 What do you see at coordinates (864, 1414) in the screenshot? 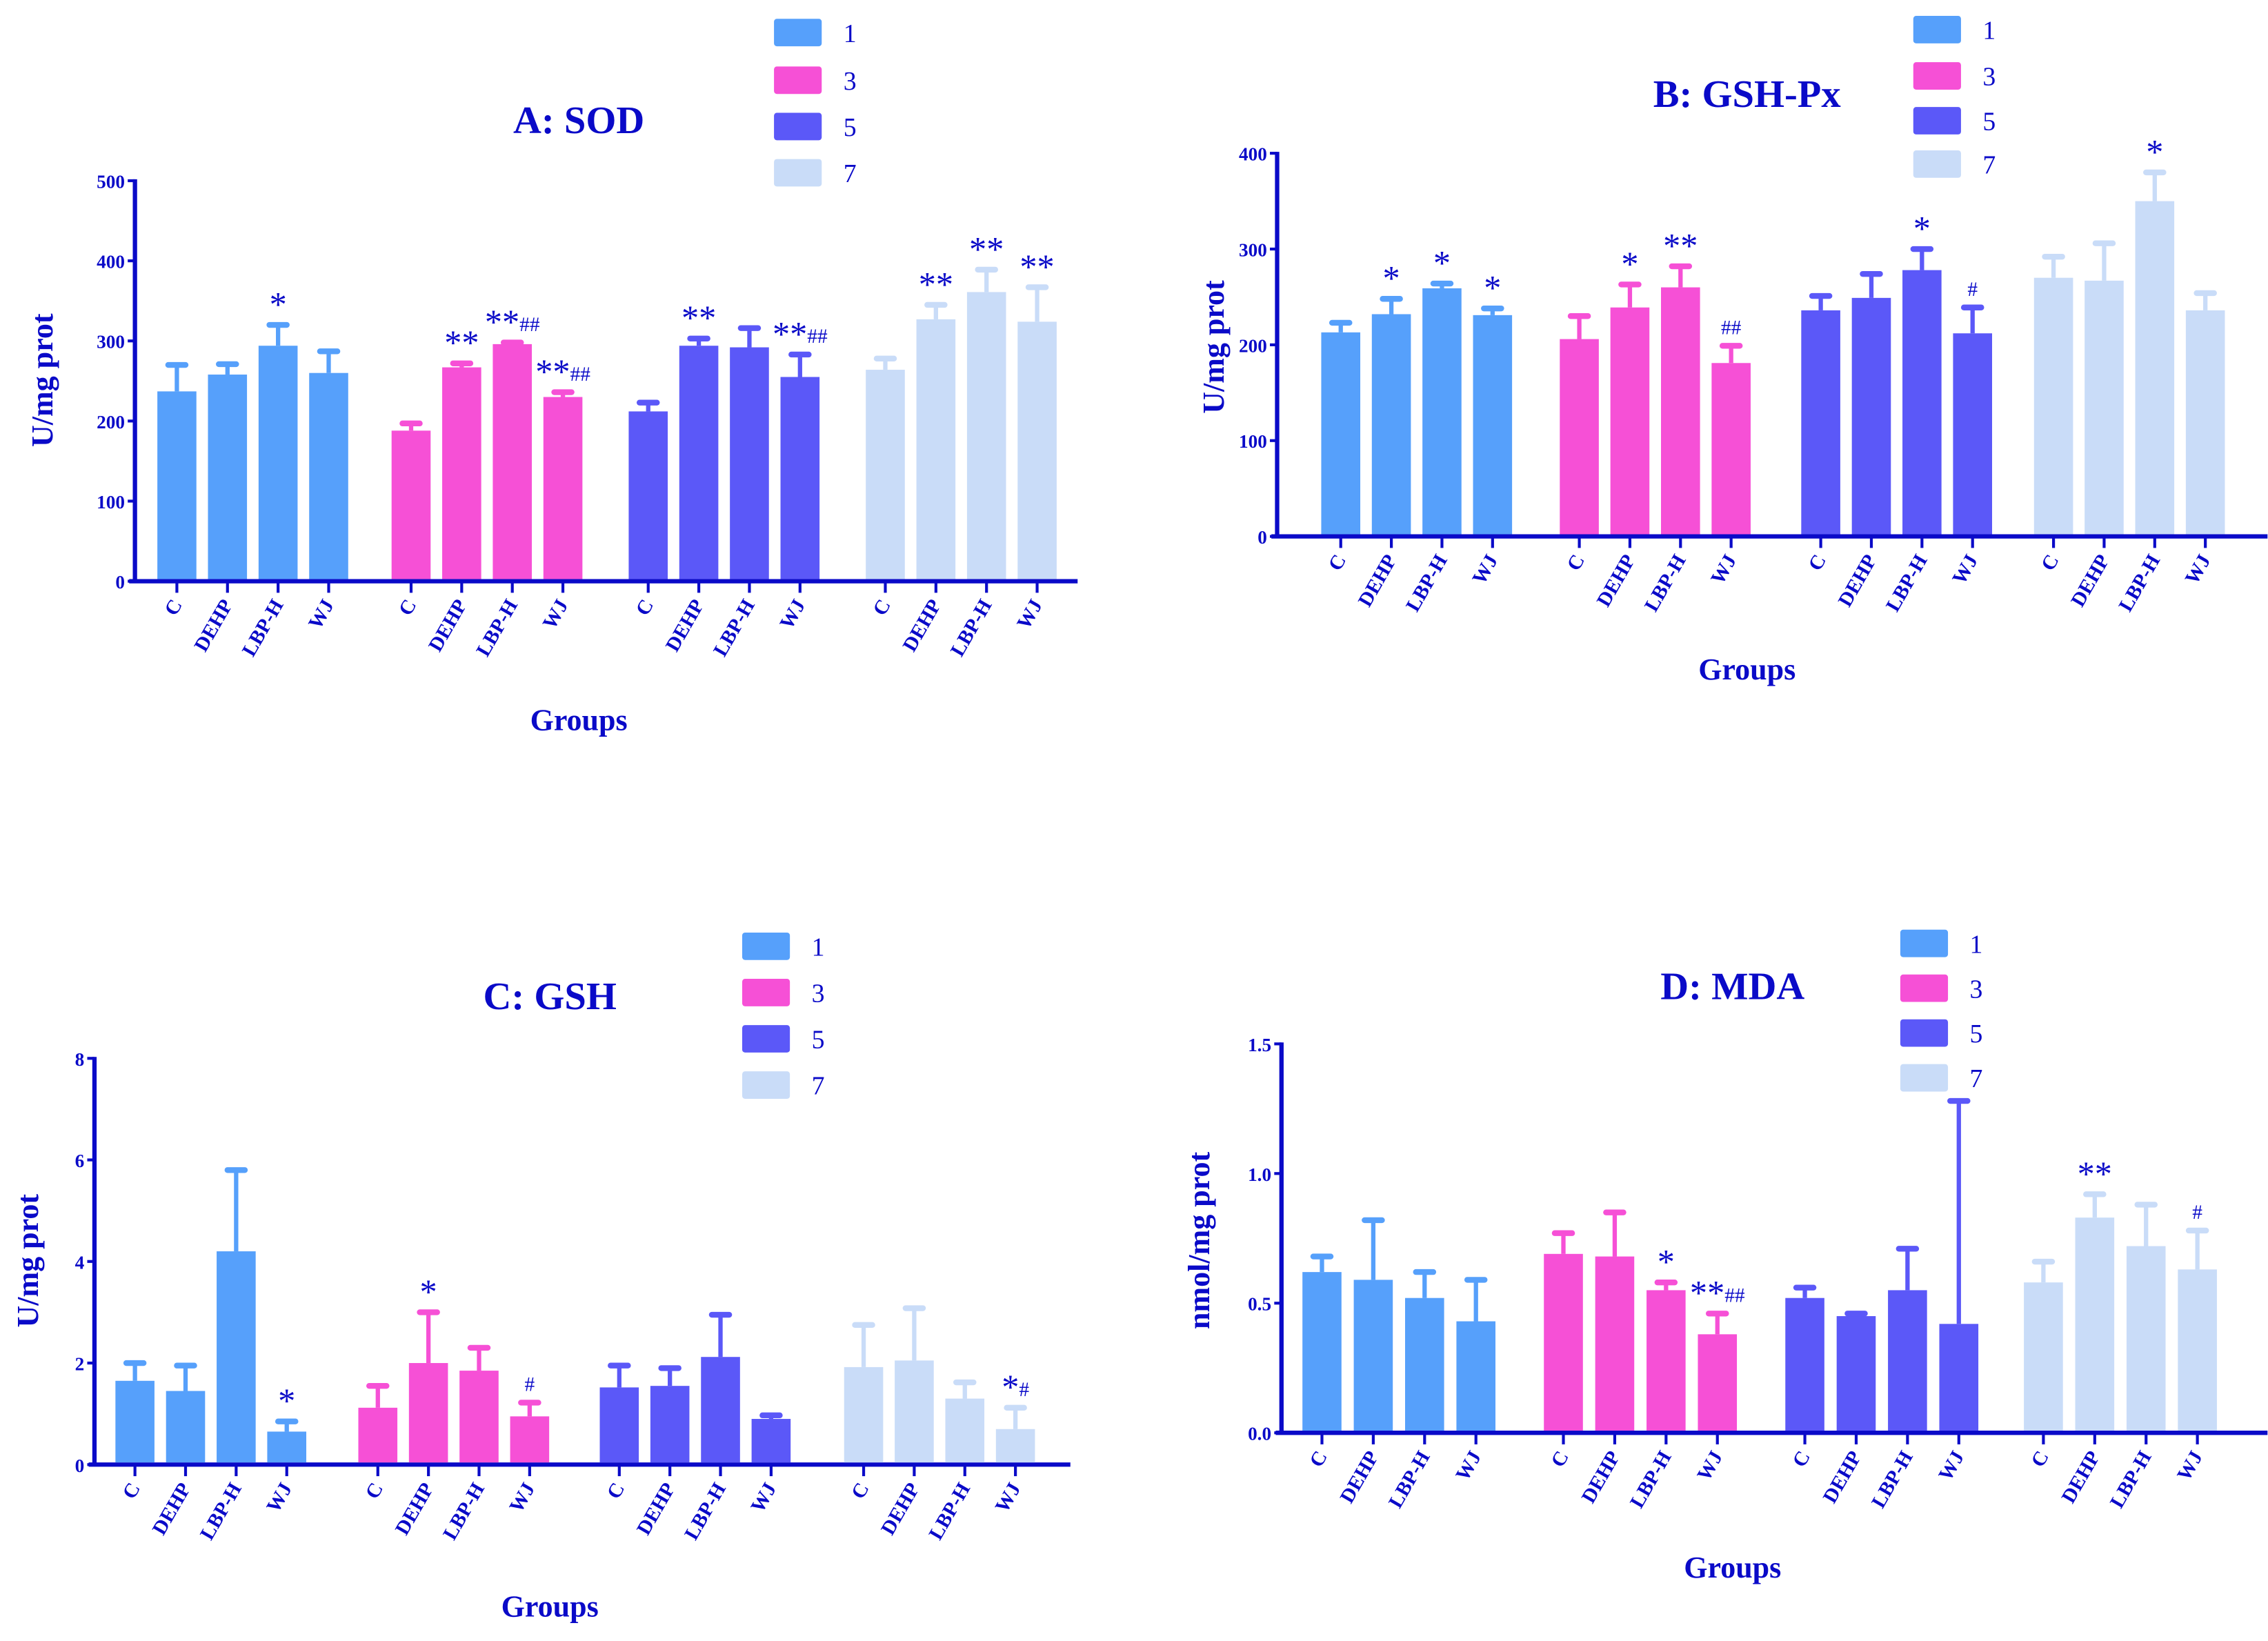
I see `bar-7-c` at bounding box center [864, 1414].